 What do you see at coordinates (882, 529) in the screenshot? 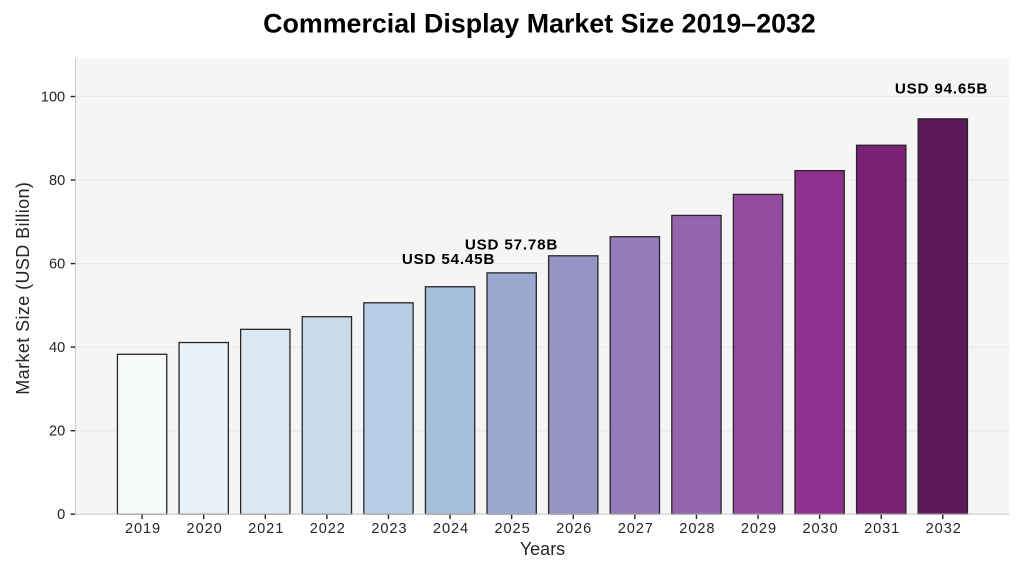
I see `svg-text: 2031` at bounding box center [882, 529].